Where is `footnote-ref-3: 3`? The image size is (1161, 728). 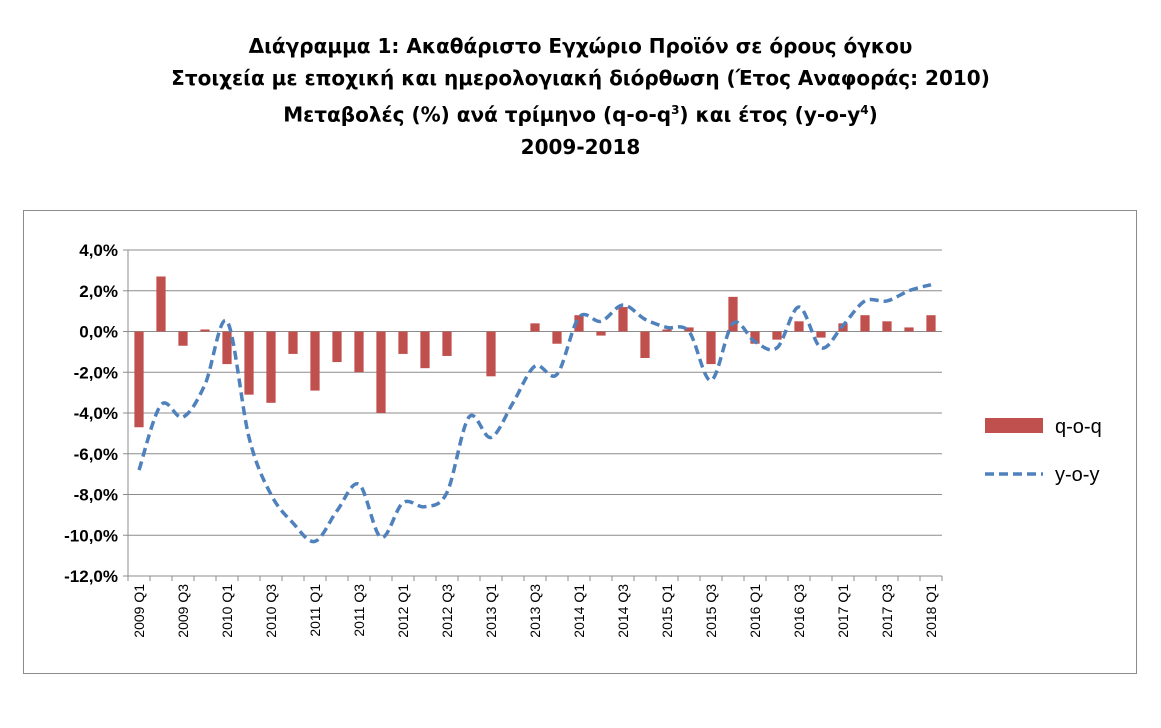
footnote-ref-3: 3 is located at coordinates (675, 110).